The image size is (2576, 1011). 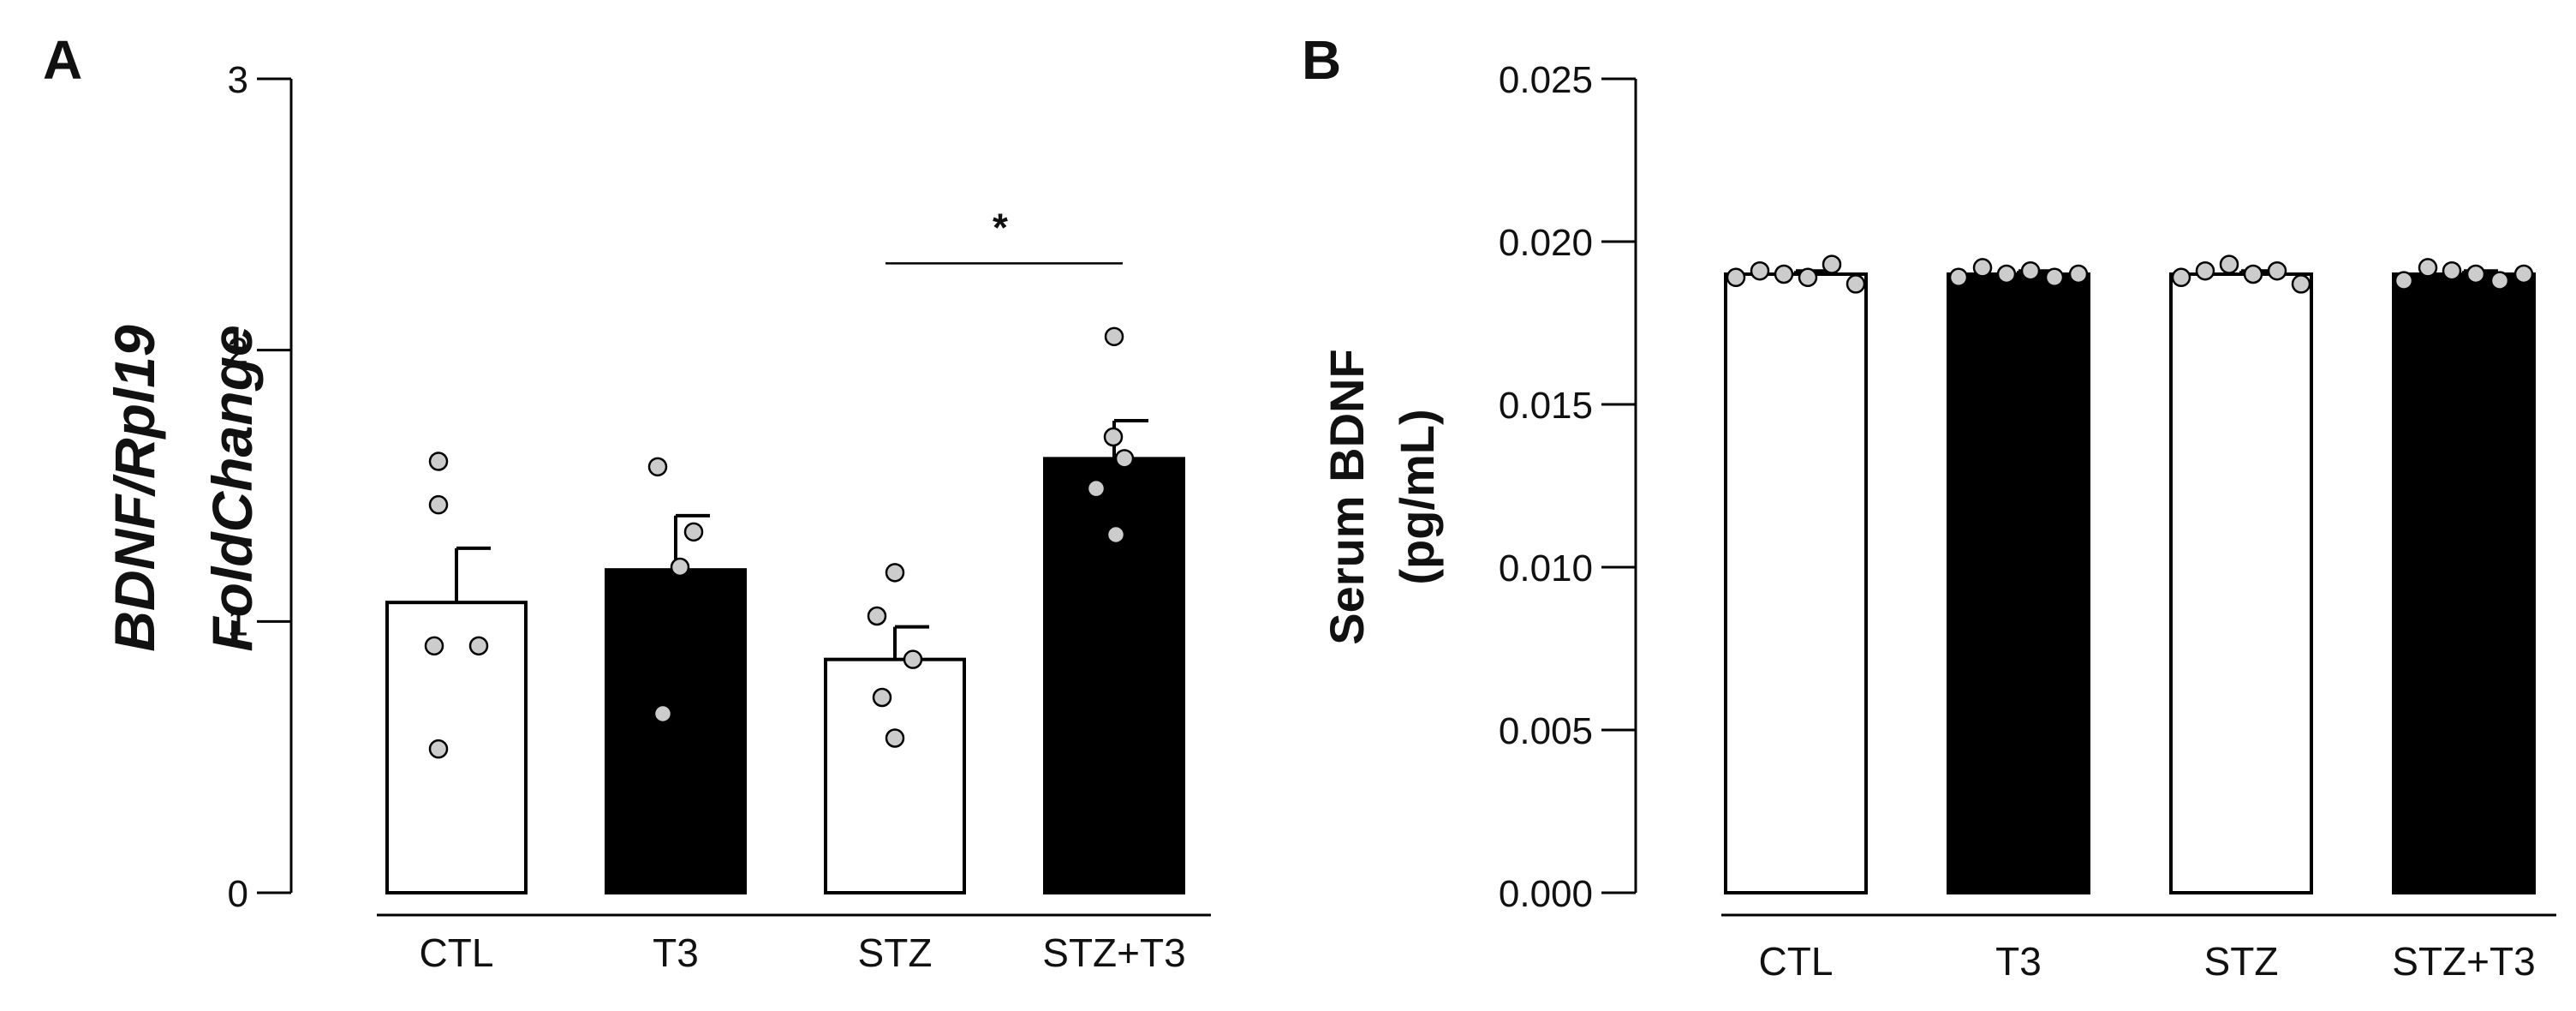 What do you see at coordinates (134, 488) in the screenshot?
I see `panel-a-y-axis-label-line-1: BDNF/Rpl19` at bounding box center [134, 488].